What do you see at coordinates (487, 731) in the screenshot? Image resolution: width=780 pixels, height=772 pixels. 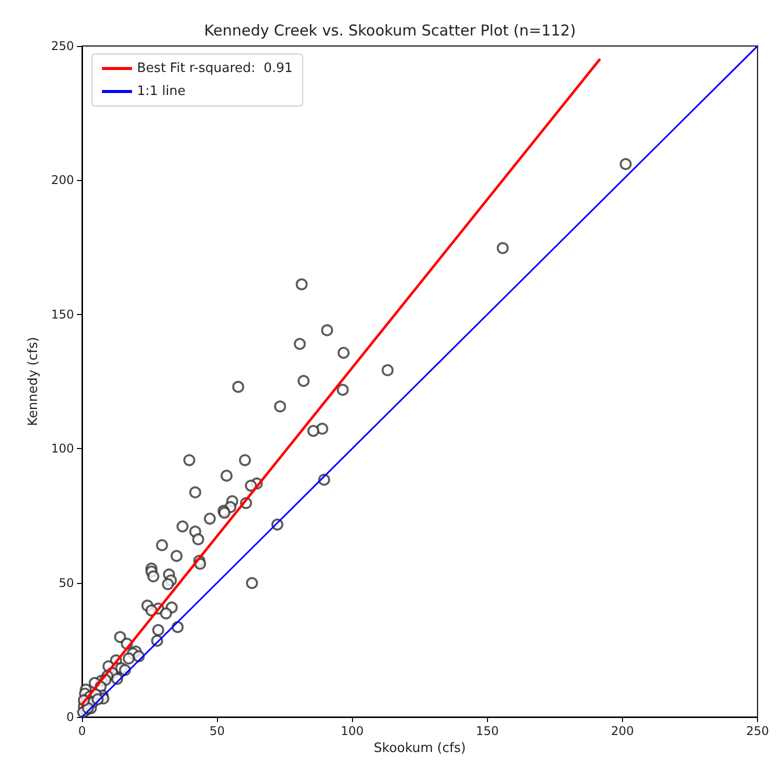 I see `x-tick-label: 150` at bounding box center [487, 731].